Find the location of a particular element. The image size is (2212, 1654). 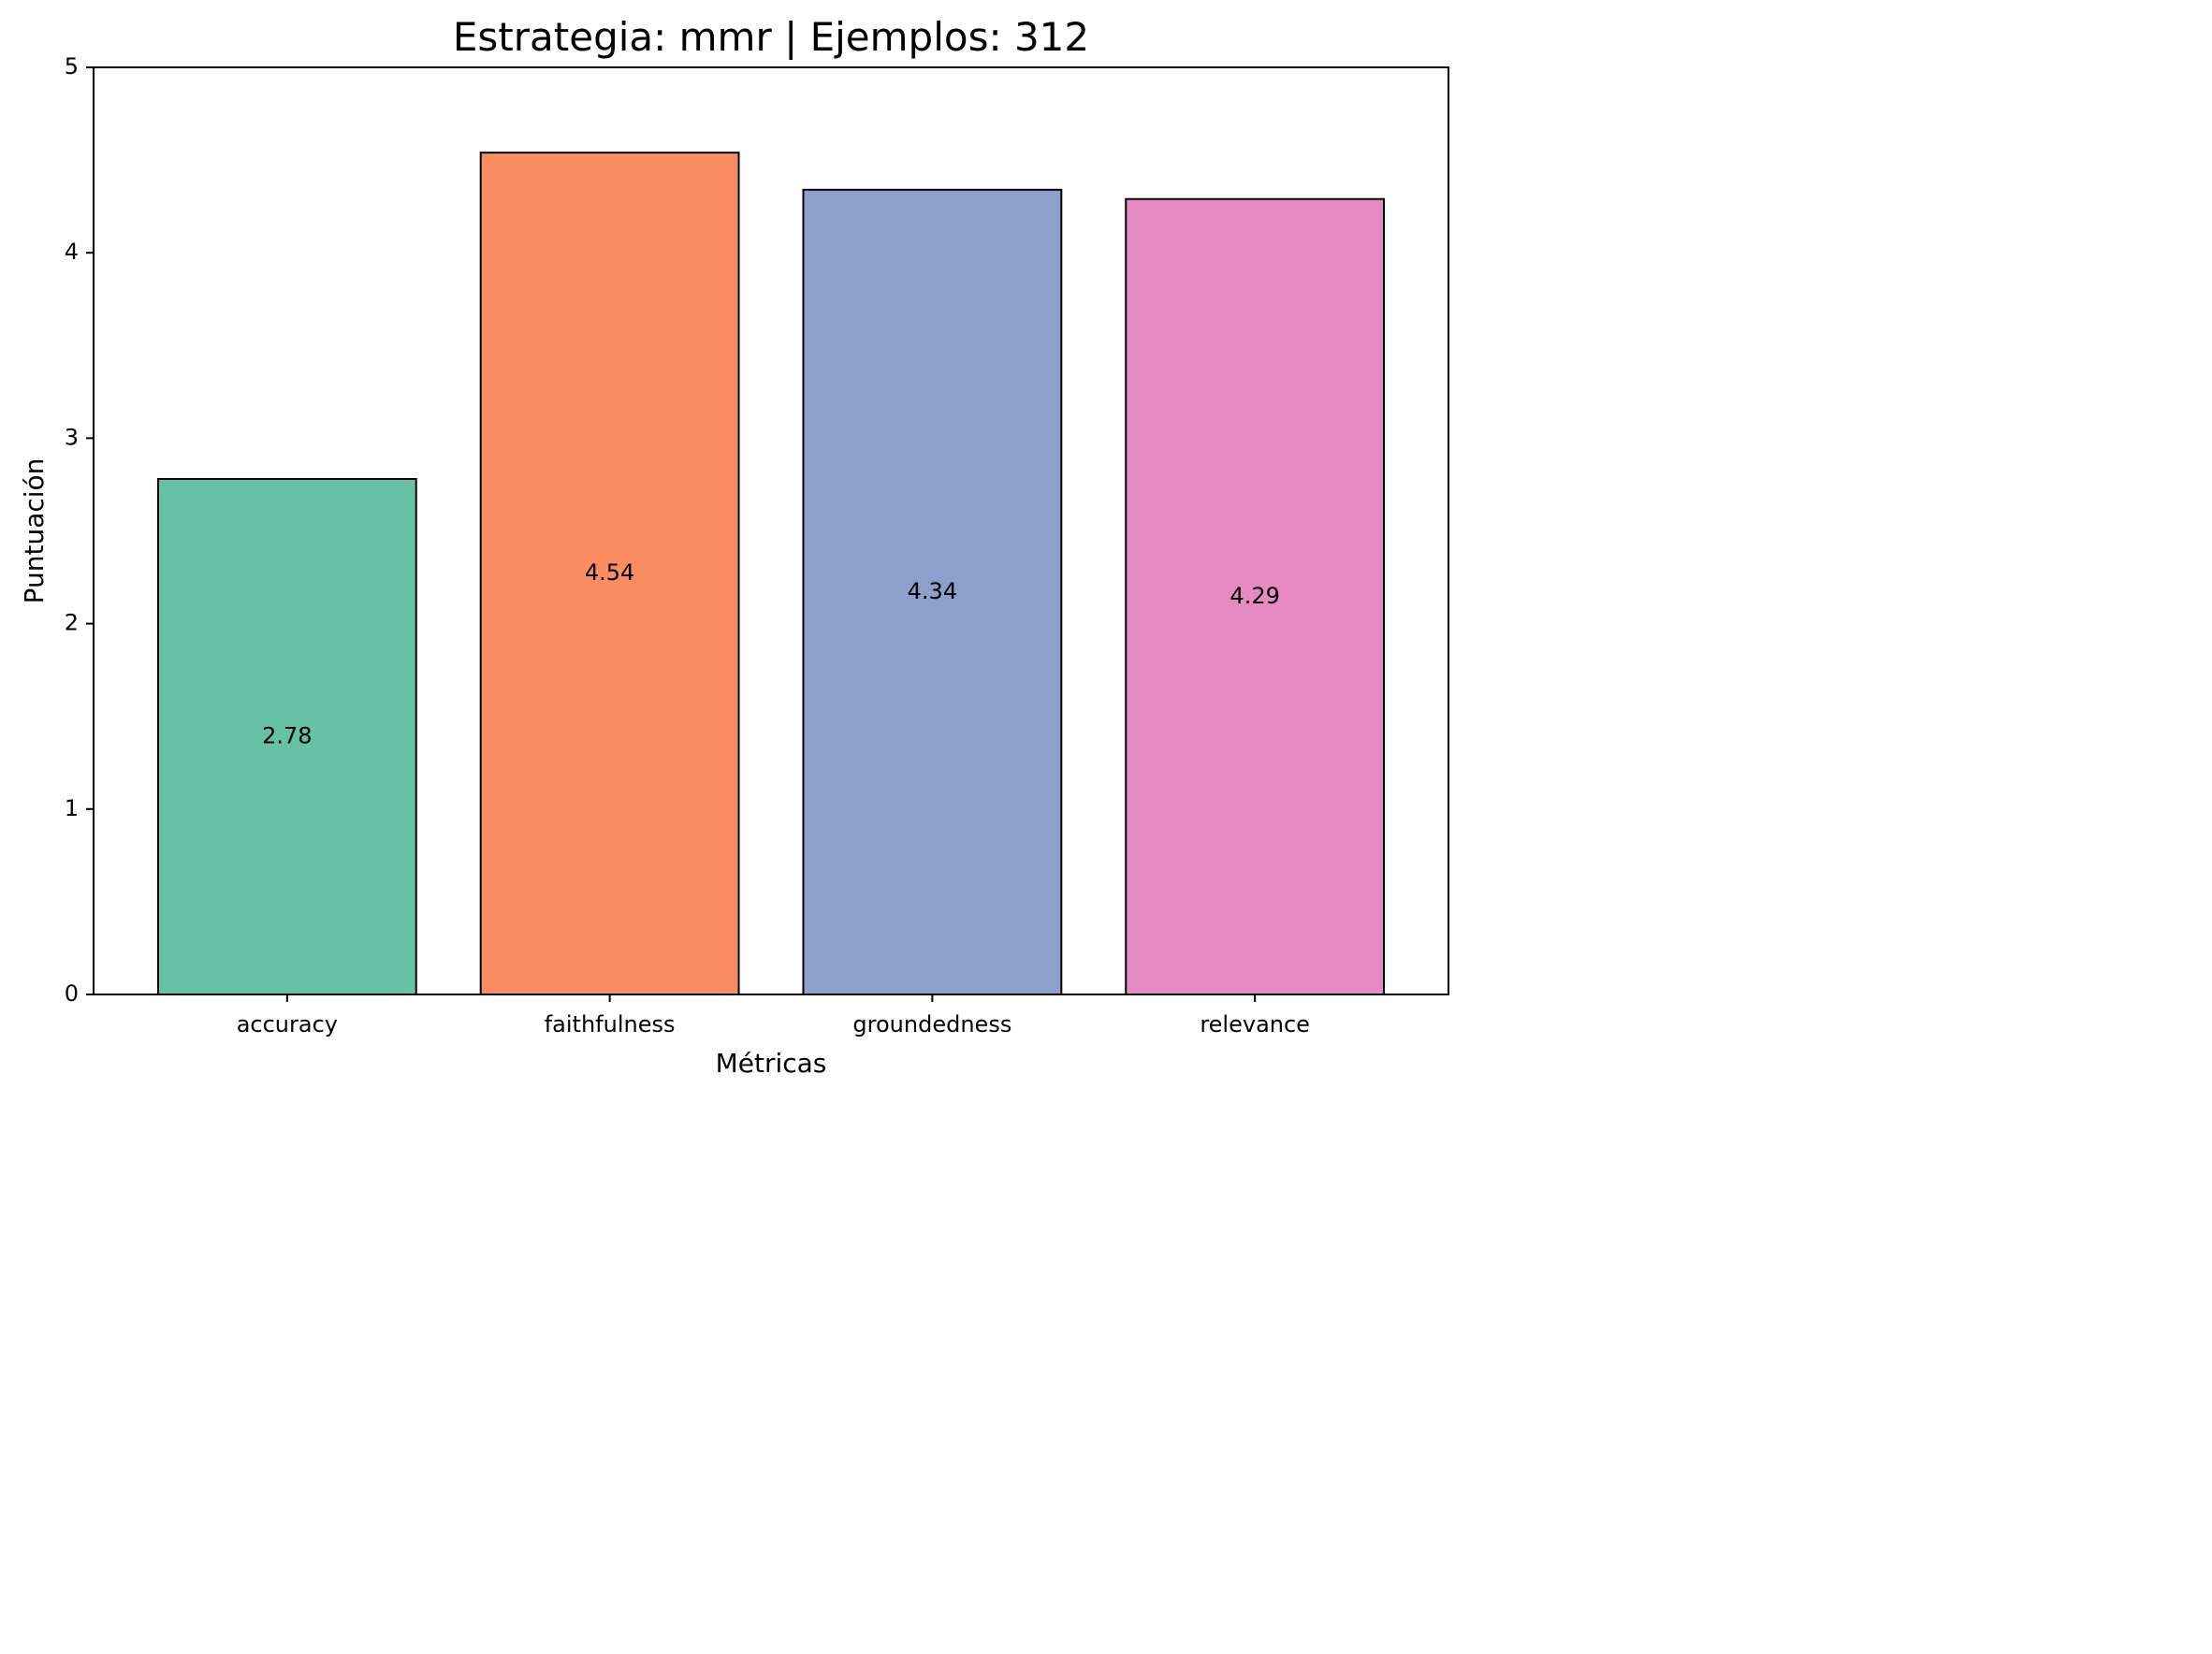

bar-value-label: 4.29 is located at coordinates (1254, 596).